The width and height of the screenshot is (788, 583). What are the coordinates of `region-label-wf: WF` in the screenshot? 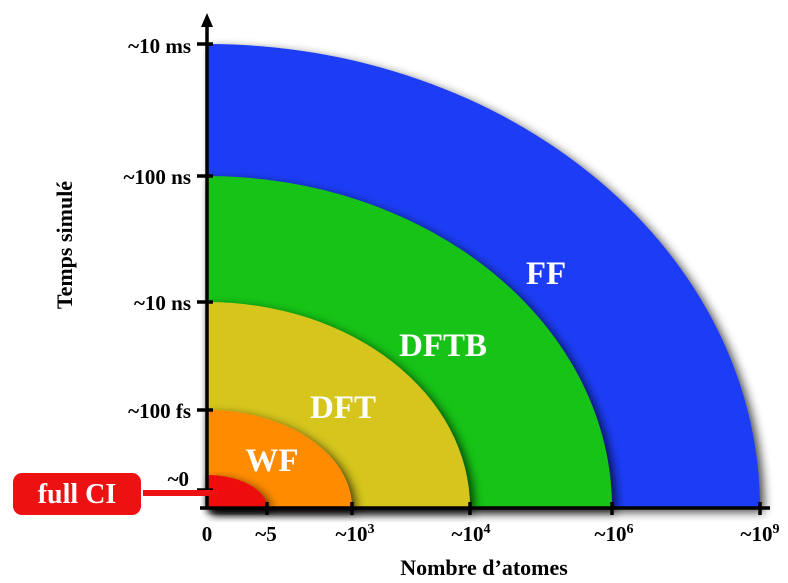 It's located at (271, 461).